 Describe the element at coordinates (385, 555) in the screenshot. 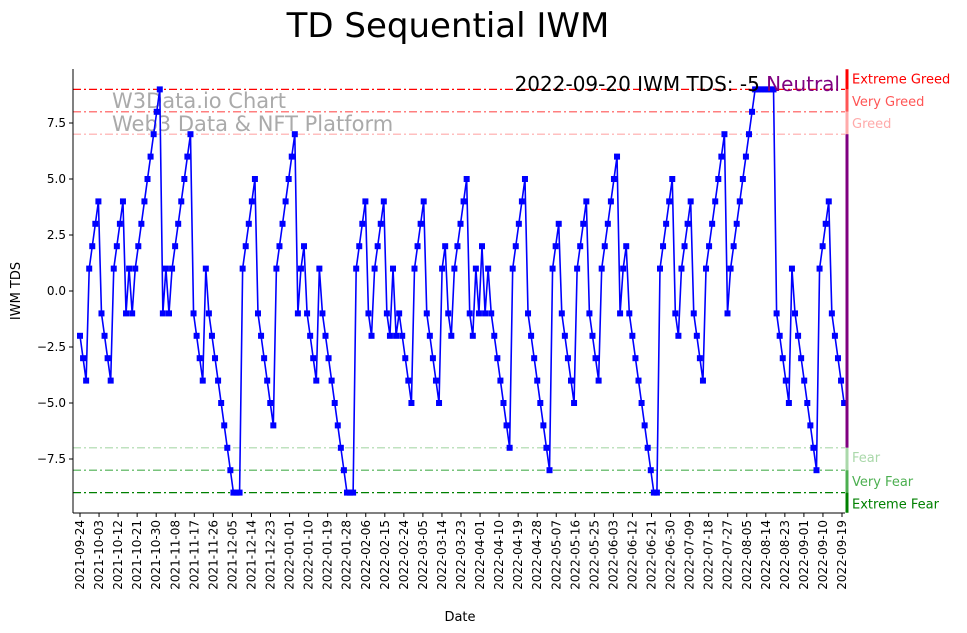

I see `x-tick-label: 2022-02-15` at that location.